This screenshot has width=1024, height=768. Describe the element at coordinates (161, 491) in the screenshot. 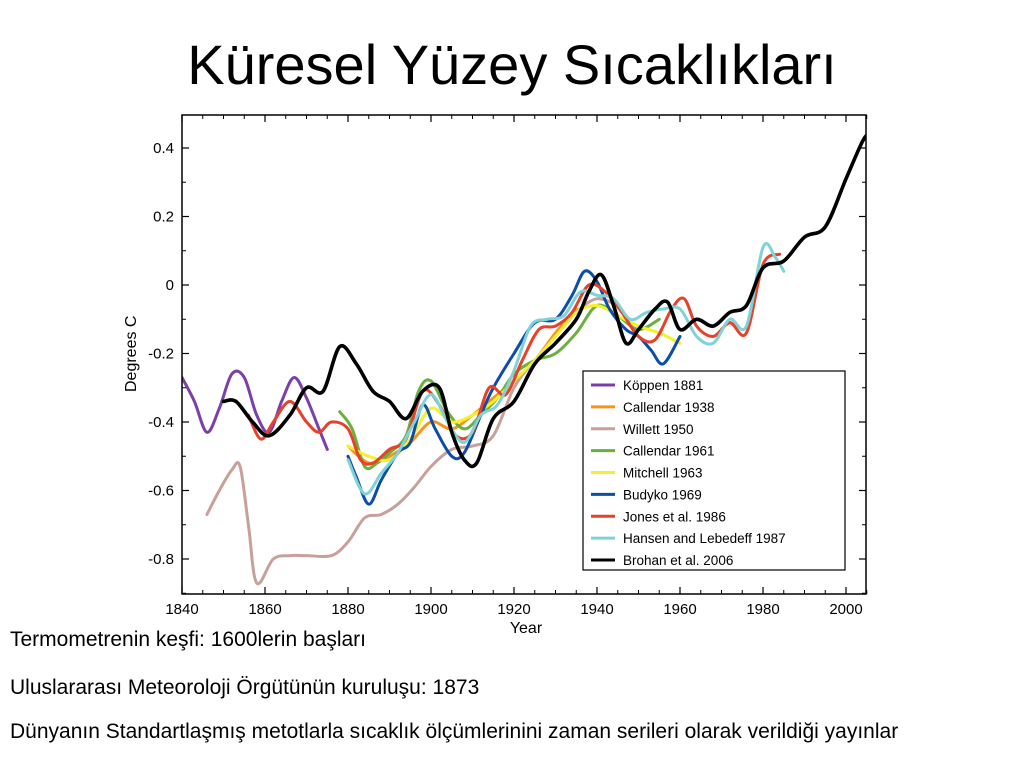

I see `y-tick-label: -0.6` at that location.